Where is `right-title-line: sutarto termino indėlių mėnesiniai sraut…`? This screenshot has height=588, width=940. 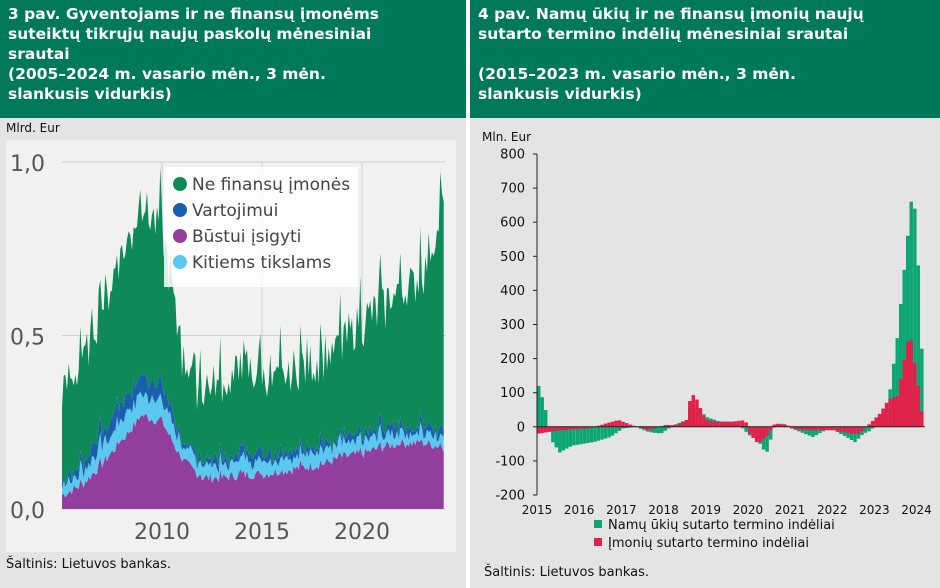 right-title-line: sutarto termino indėlių mėnesiniai sraut… is located at coordinates (663, 34).